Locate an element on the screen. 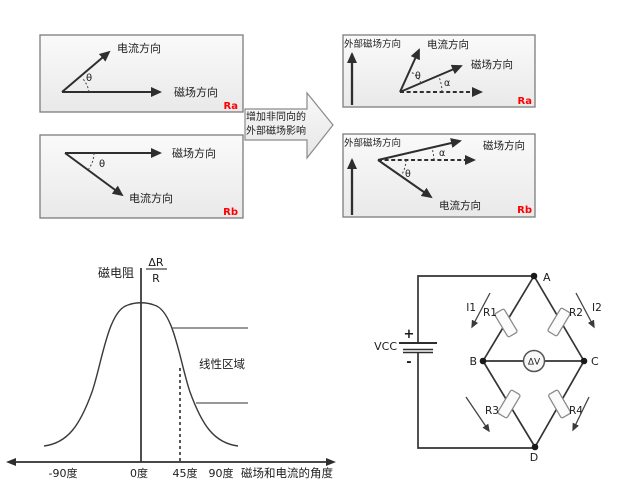 This screenshot has height=496, width=619. panel-left-rb-box is located at coordinates (141, 176).